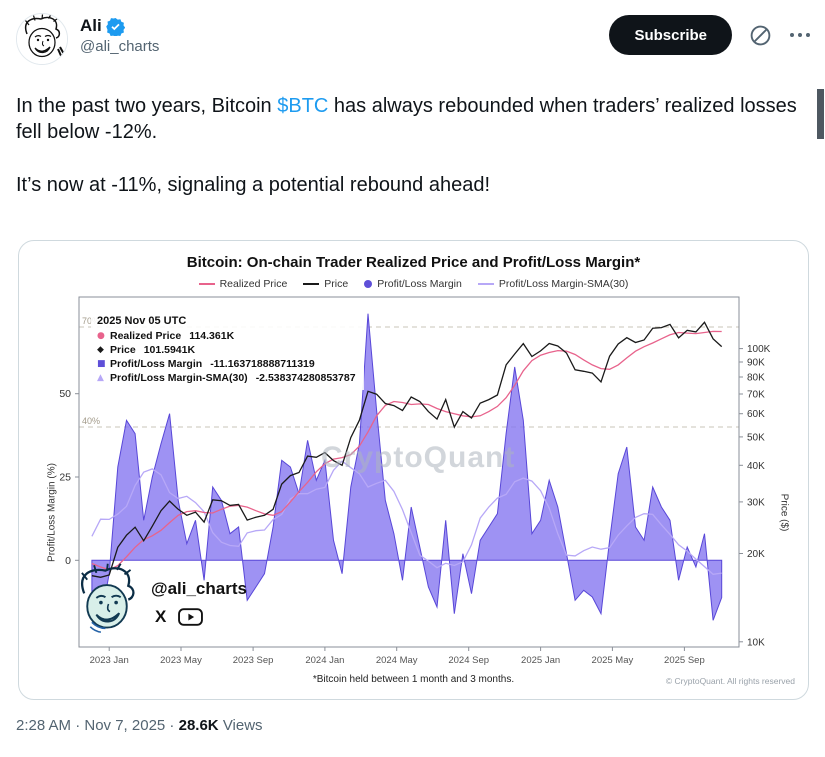 Image resolution: width=825 pixels, height=757 pixels. Describe the element at coordinates (161, 616) in the screenshot. I see `x-logo-icon: X` at that location.